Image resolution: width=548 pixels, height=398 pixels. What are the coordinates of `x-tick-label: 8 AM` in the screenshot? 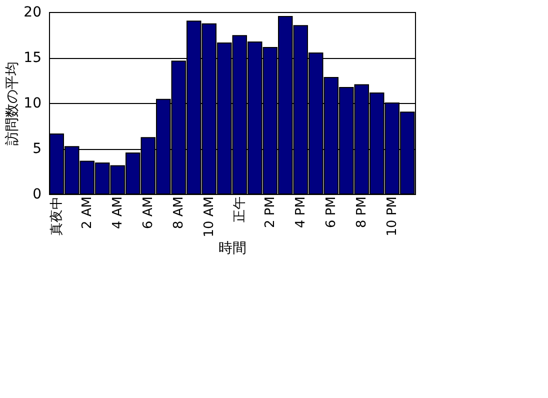 It's located at (179, 213).